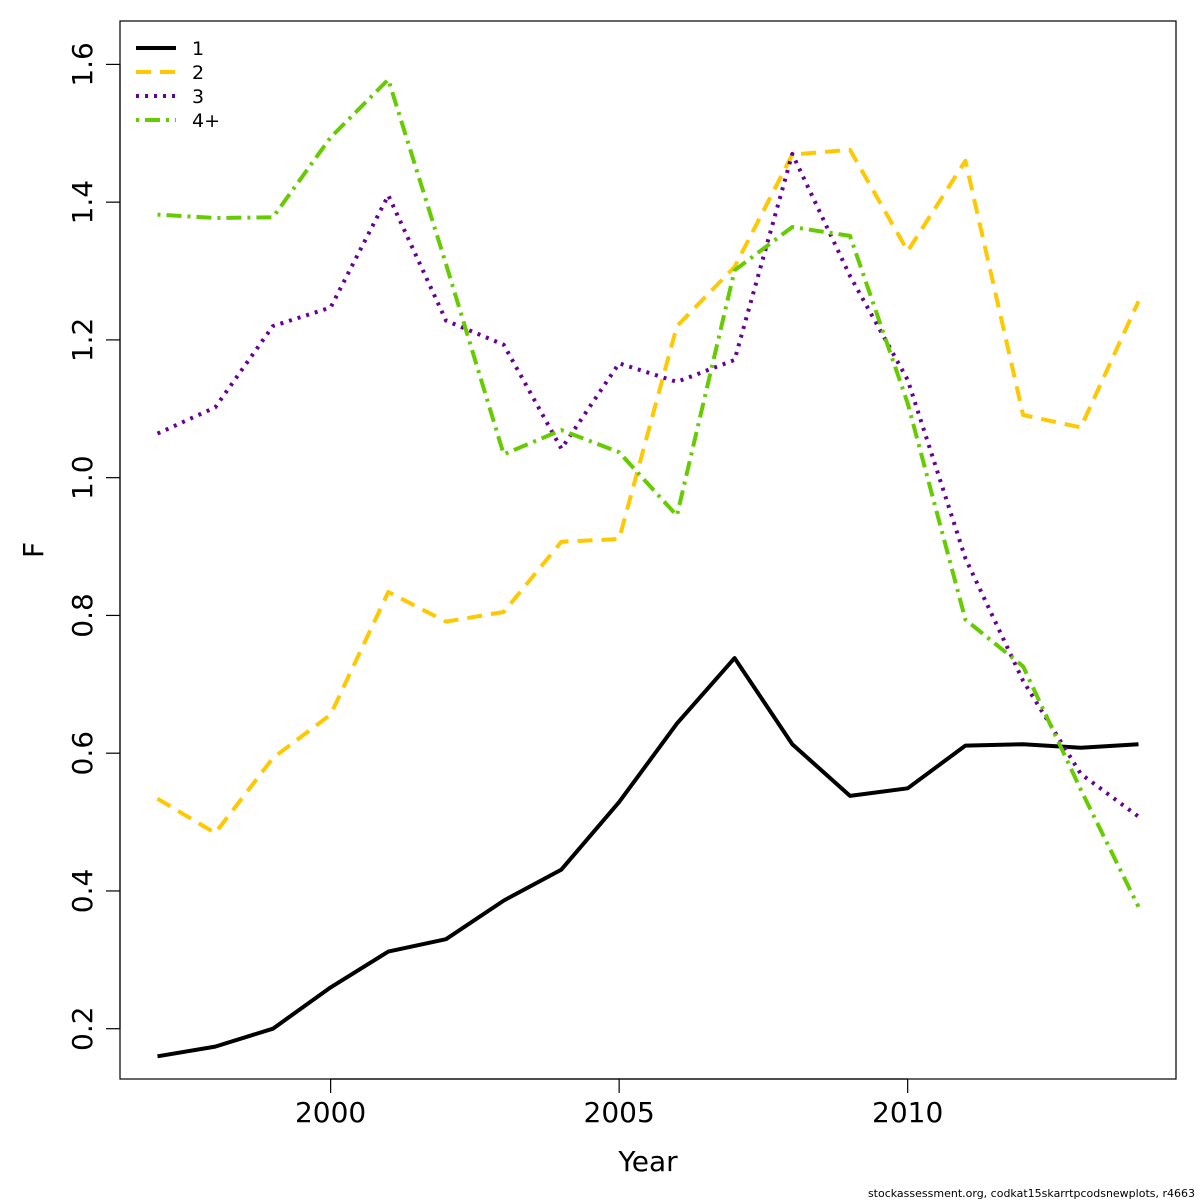  Describe the element at coordinates (619, 1112) in the screenshot. I see `x-tick-label: 2005` at that location.